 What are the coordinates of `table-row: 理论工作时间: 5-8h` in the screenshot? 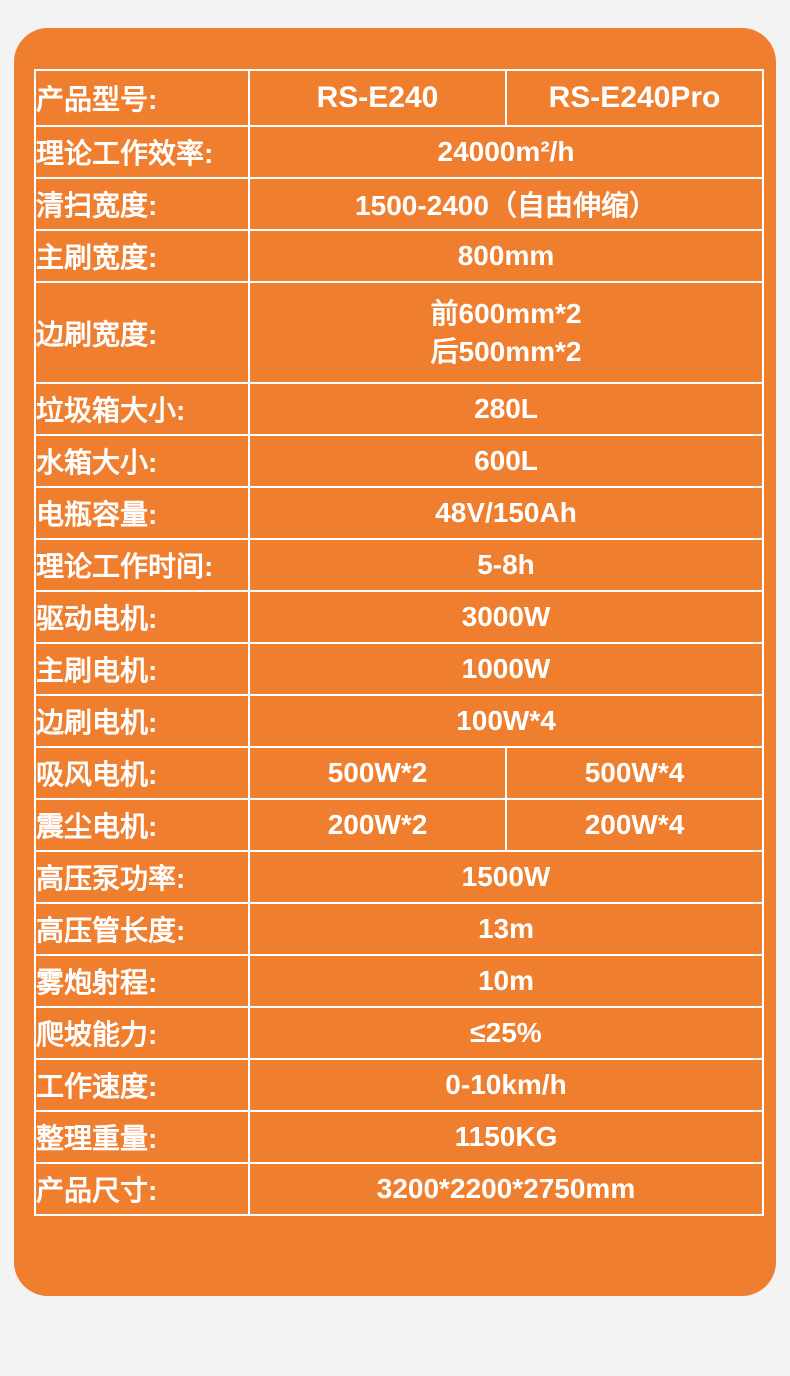 It's located at (399, 565).